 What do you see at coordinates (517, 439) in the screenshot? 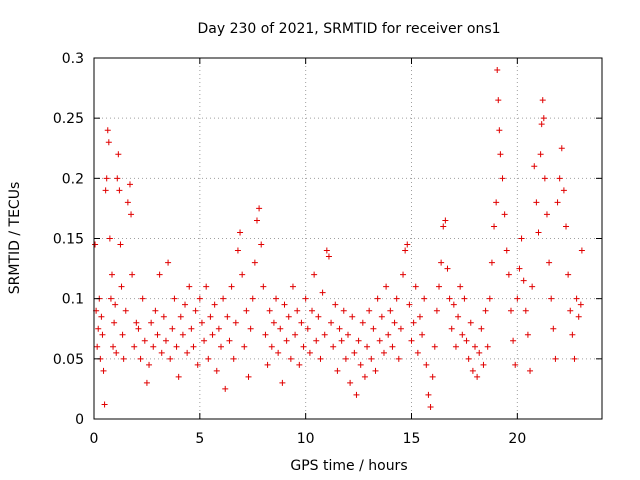
I see `x-tick-label: 20` at bounding box center [517, 439].